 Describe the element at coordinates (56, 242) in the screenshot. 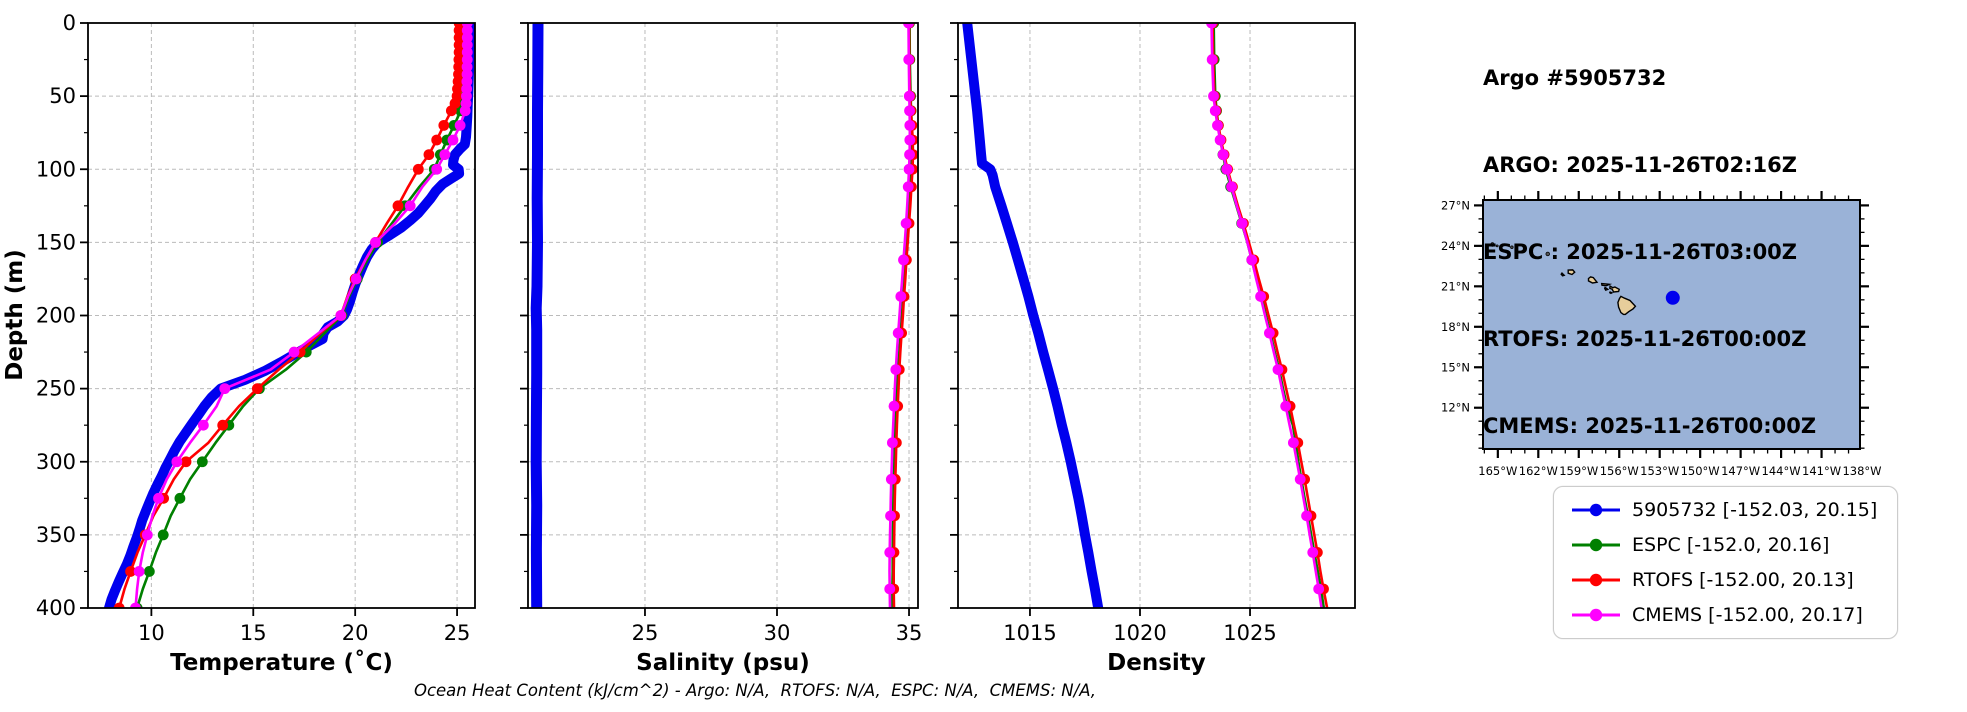

I see `y-tick-label: 150` at that location.